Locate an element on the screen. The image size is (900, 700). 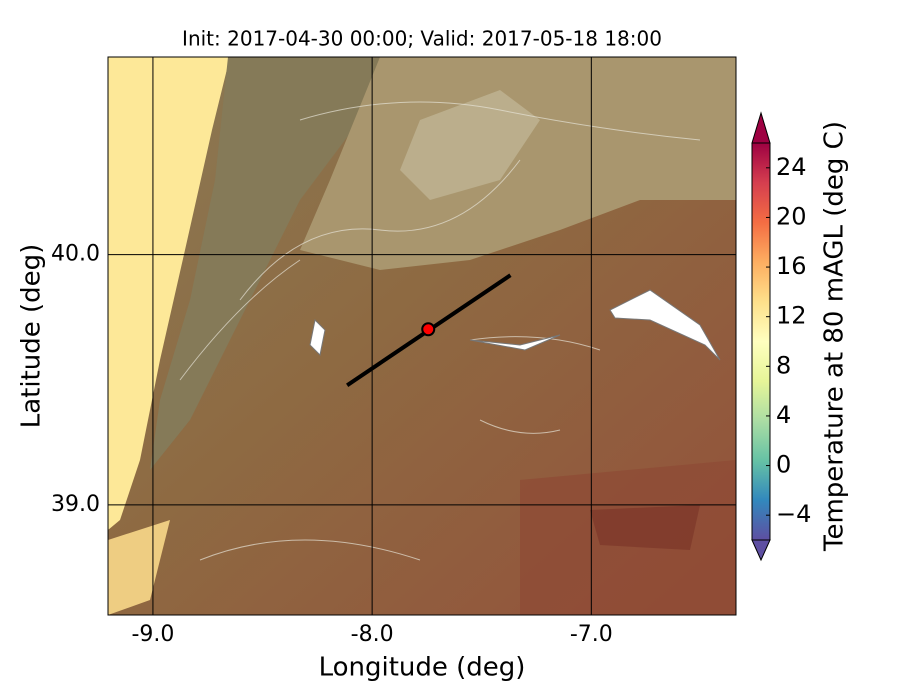
colorbar-tick-label: −4 is located at coordinates (793, 514).